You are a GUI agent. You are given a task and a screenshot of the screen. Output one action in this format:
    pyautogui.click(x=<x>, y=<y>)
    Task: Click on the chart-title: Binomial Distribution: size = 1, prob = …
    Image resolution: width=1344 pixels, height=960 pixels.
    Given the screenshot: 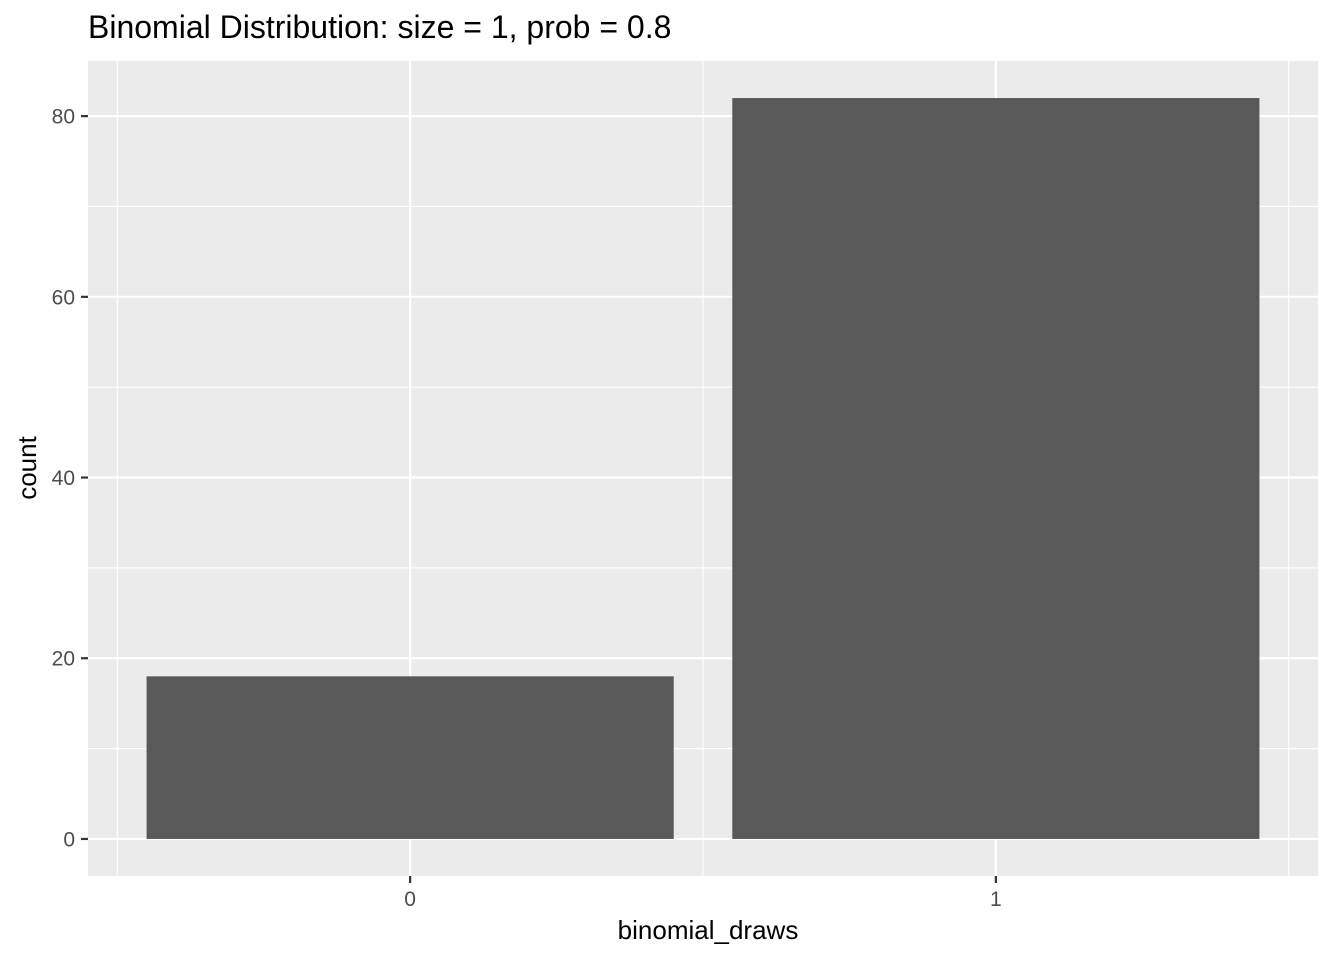 What is the action you would take?
    pyautogui.click(x=379, y=27)
    